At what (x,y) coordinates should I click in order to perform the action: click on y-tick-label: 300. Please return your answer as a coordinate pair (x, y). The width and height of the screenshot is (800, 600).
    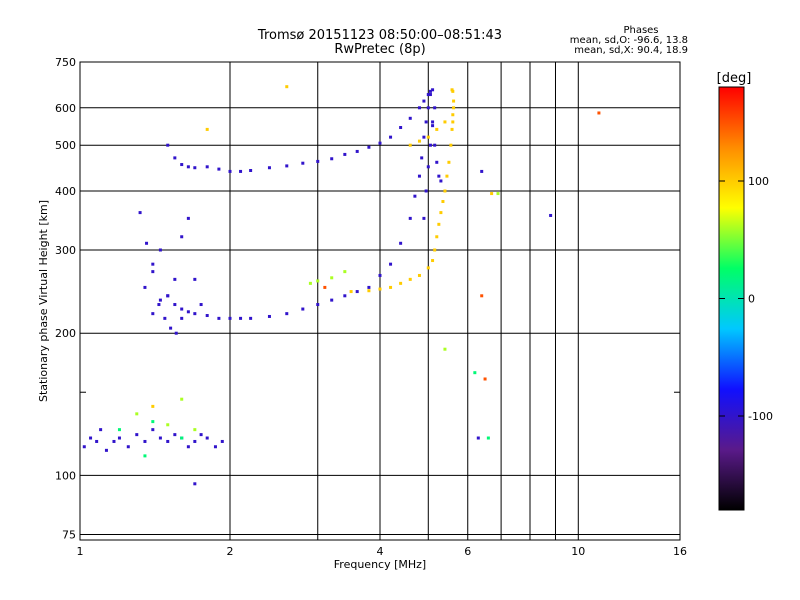
    Looking at the image, I should click on (65, 250).